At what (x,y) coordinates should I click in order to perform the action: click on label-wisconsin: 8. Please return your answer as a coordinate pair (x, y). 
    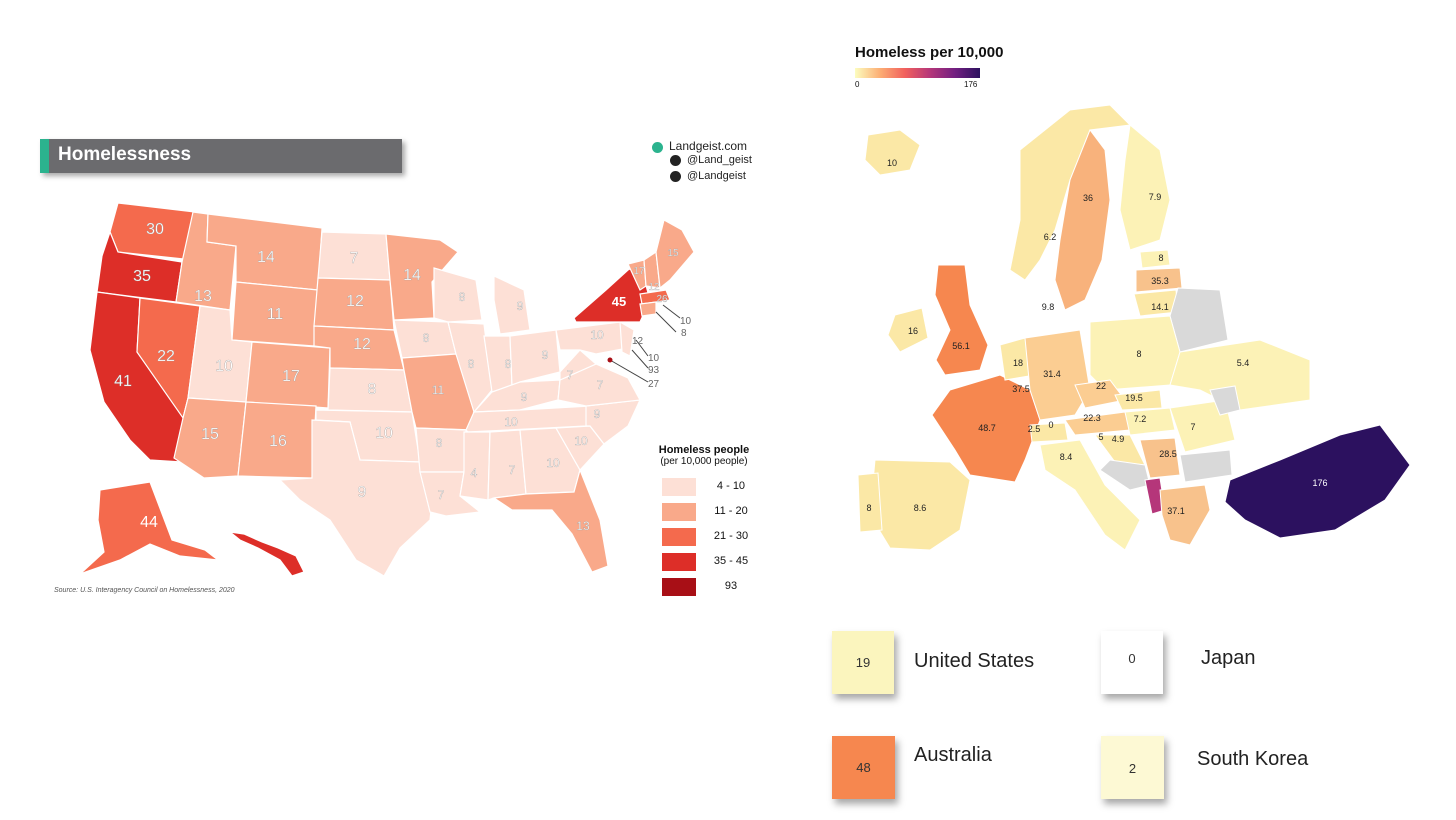
    Looking at the image, I should click on (462, 297).